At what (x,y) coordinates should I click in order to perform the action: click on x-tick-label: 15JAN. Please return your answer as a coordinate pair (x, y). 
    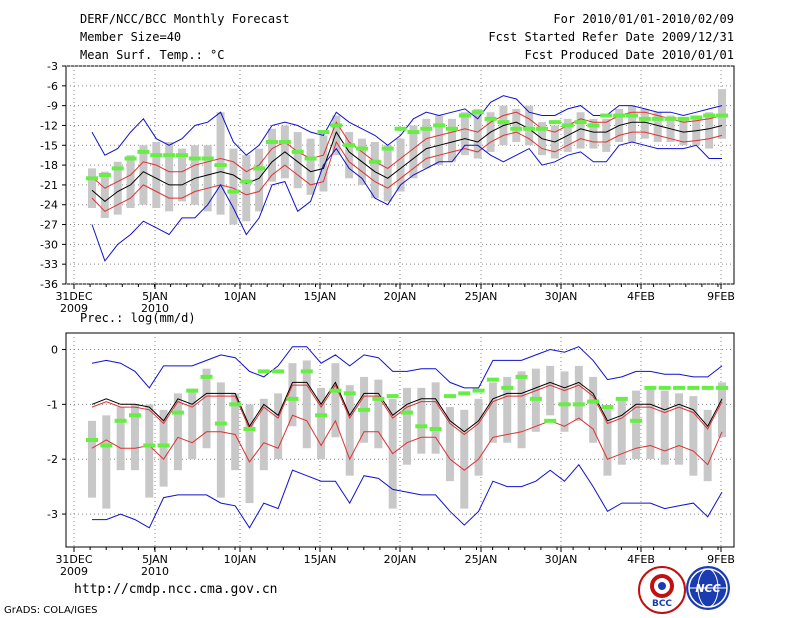
    Looking at the image, I should click on (320, 296).